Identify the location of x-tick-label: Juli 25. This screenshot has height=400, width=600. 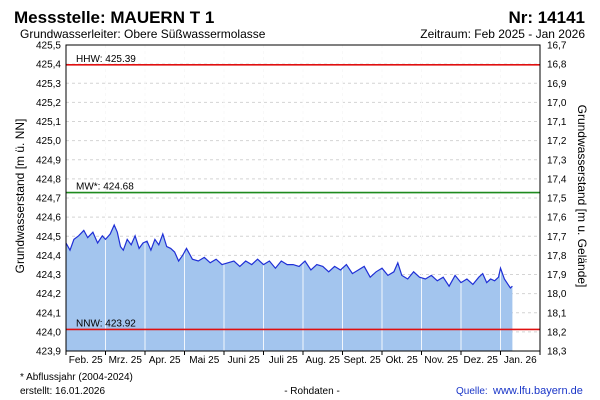
(283, 360).